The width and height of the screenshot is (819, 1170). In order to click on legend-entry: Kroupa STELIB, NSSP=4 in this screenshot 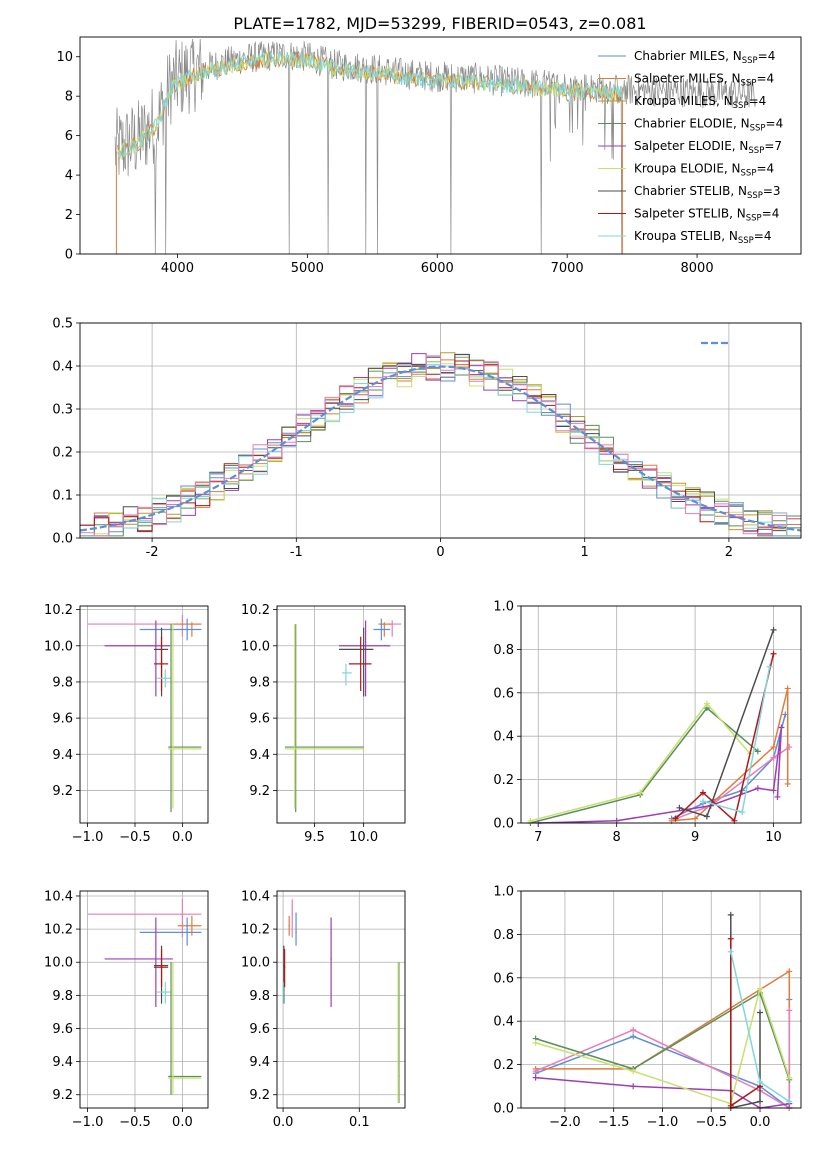, I will do `click(703, 237)`.